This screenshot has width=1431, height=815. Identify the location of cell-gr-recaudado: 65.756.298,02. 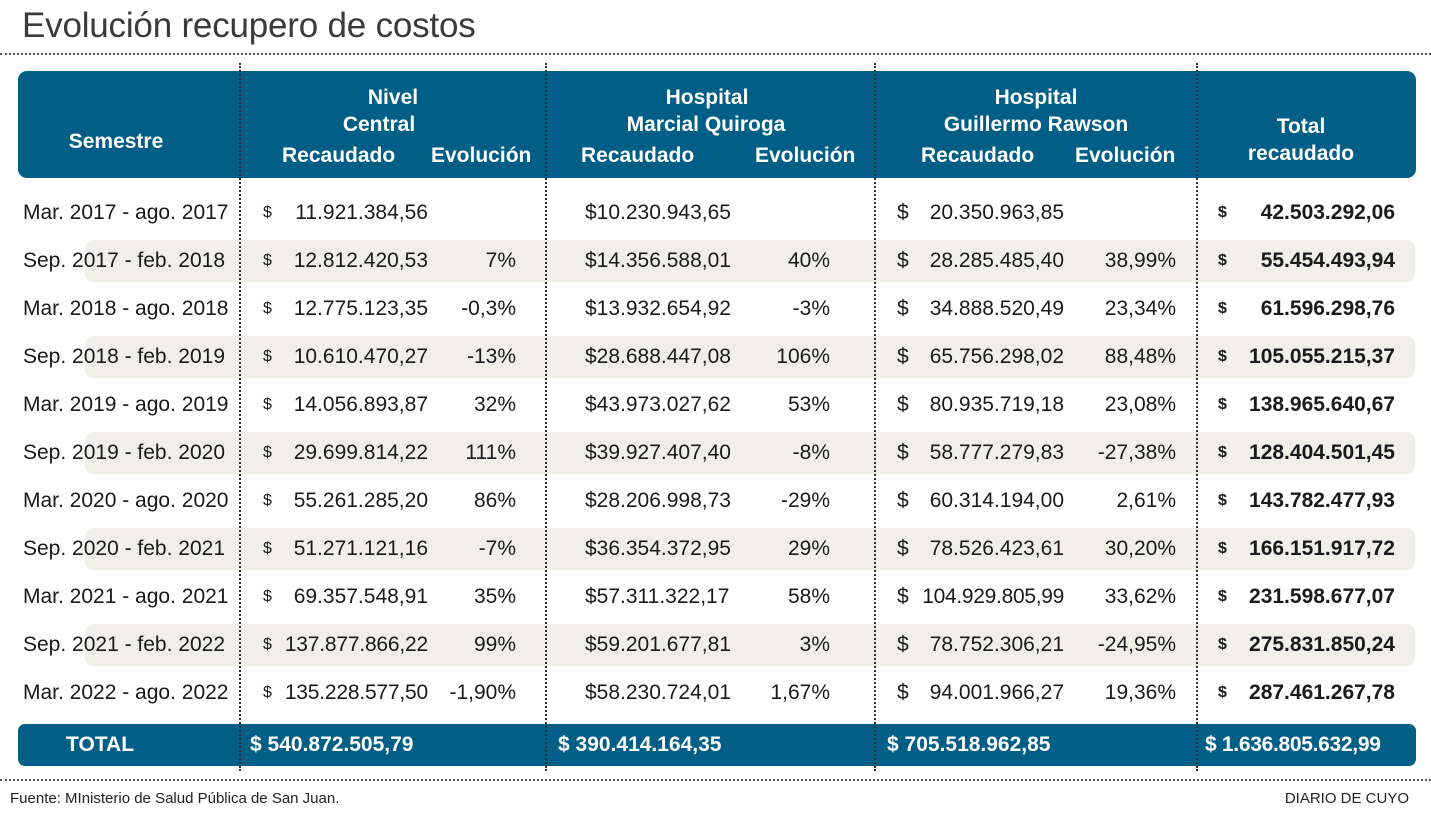
(996, 356).